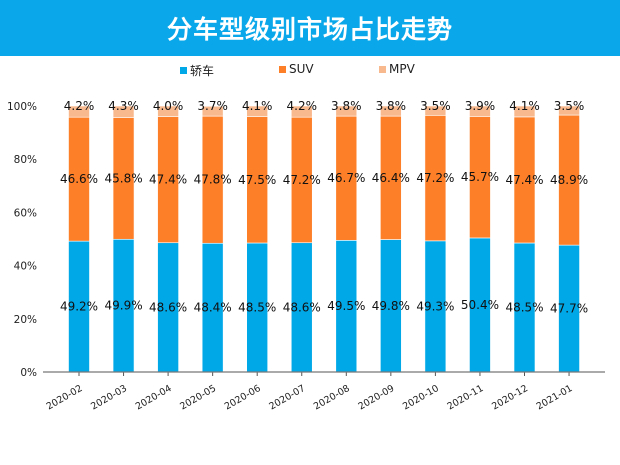 The width and height of the screenshot is (620, 465). What do you see at coordinates (123, 306) in the screenshot?
I see `data-label: 49.9%` at bounding box center [123, 306].